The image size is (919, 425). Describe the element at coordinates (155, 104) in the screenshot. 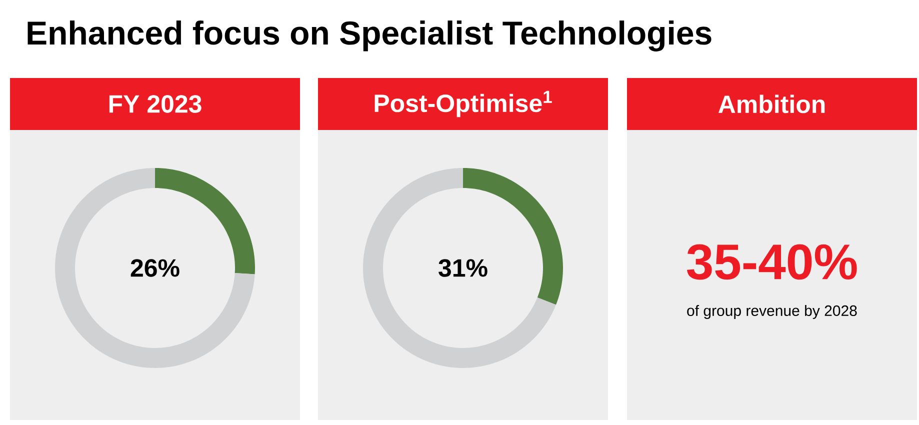

I see `chart-title: FY 2023` at that location.